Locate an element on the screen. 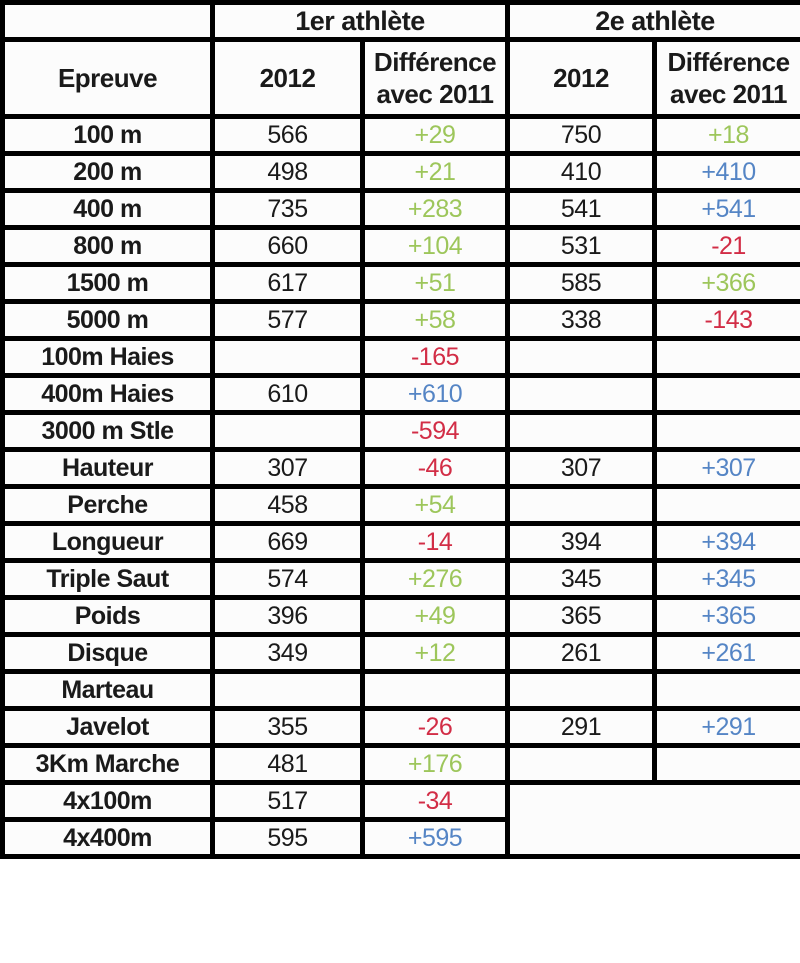  event-cell: 200 m is located at coordinates (107, 172).